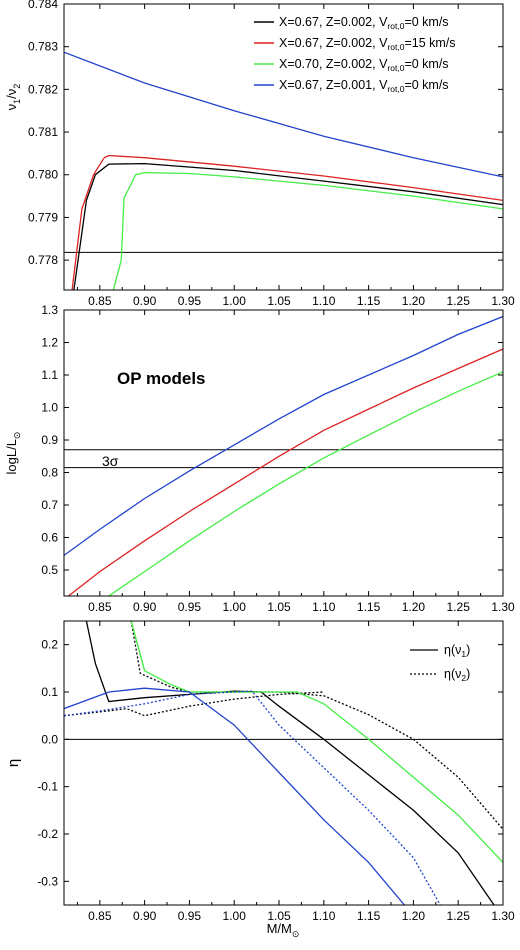 The width and height of the screenshot is (520, 950). What do you see at coordinates (49, 440) in the screenshot?
I see `y-tick-label: 0.9` at bounding box center [49, 440].